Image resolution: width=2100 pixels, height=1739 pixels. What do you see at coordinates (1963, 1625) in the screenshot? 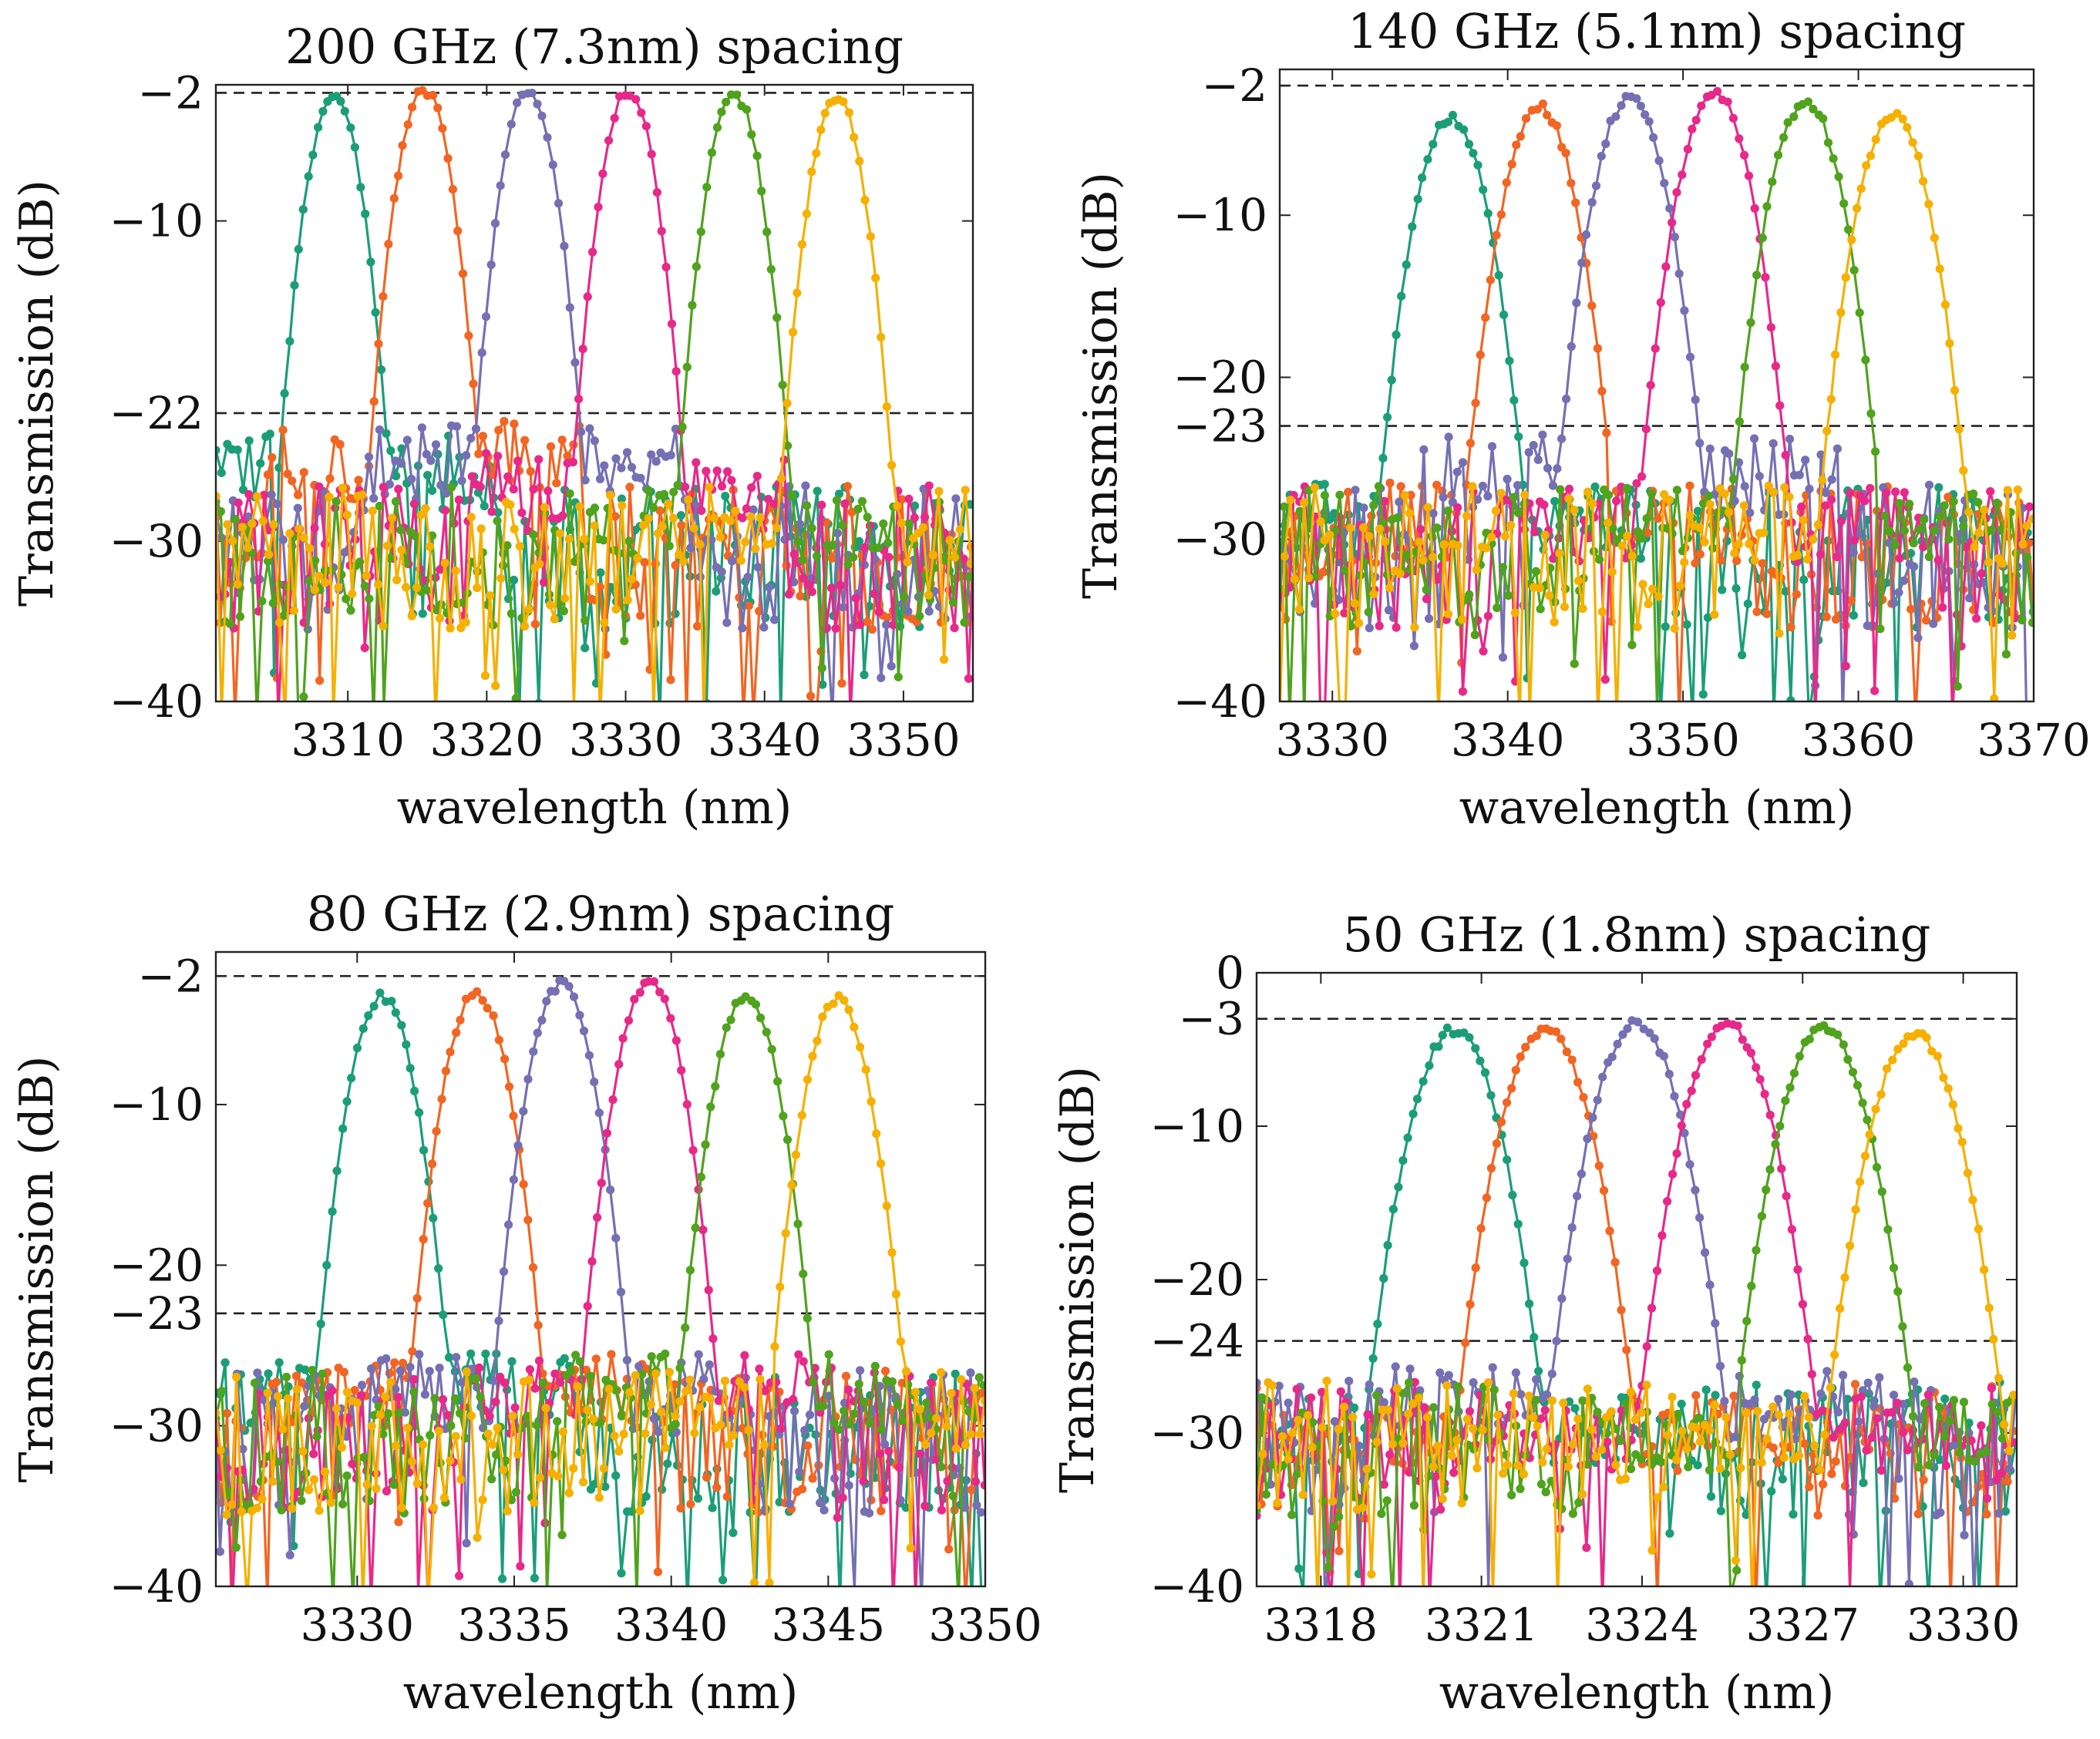
I see `x-tick-label: 3330` at bounding box center [1963, 1625].